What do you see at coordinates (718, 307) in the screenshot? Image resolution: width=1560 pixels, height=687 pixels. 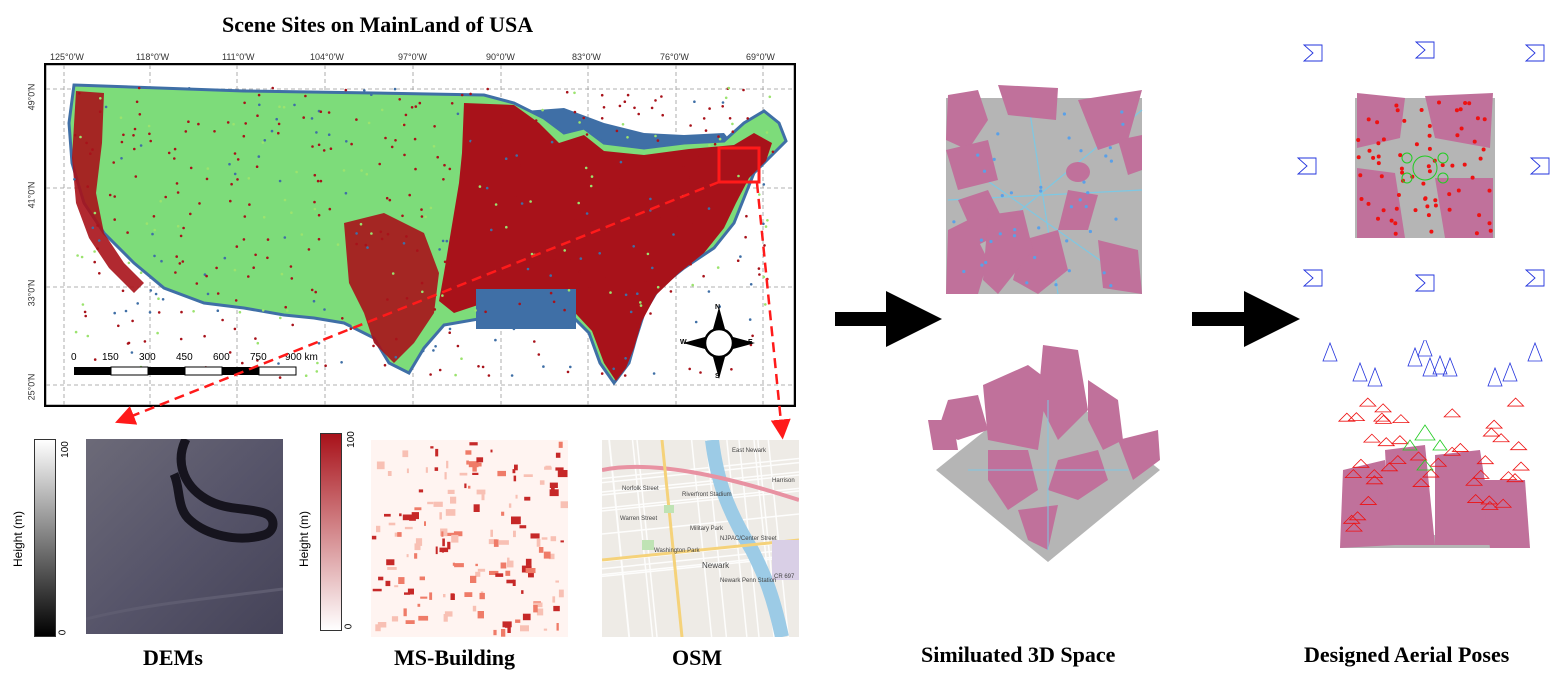 I see `compass-n: N` at bounding box center [718, 307].